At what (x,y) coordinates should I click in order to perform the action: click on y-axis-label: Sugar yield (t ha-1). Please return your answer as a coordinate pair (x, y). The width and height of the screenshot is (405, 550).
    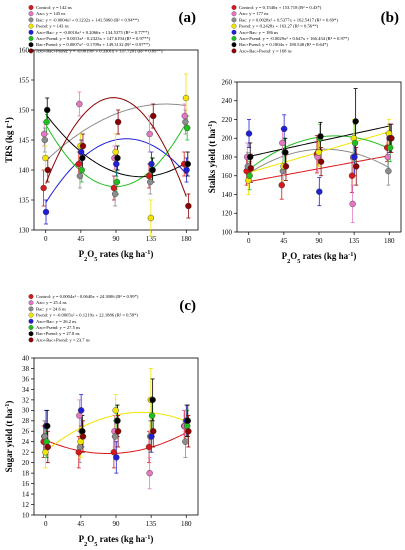
    Looking at the image, I should click on (9, 437).